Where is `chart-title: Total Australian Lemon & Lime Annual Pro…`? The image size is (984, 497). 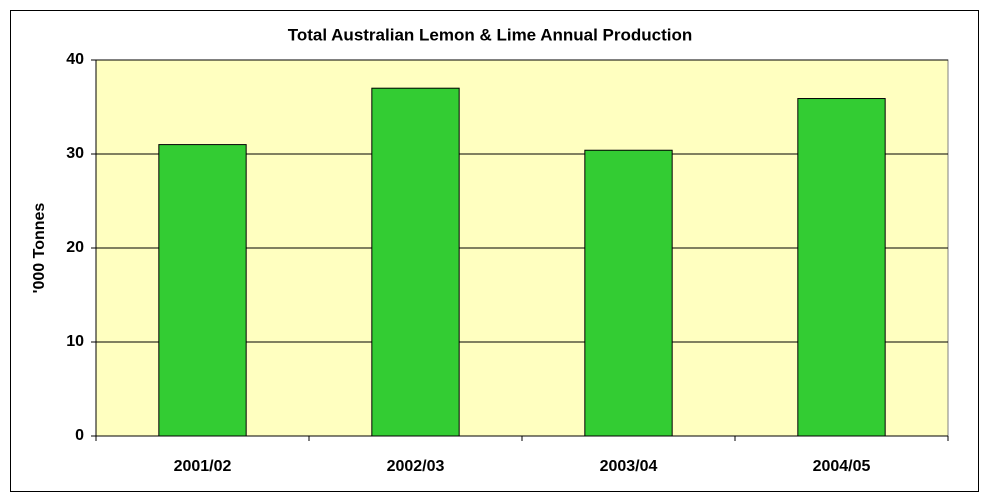
chart-title: Total Australian Lemon & Lime Annual Pro… is located at coordinates (490, 34).